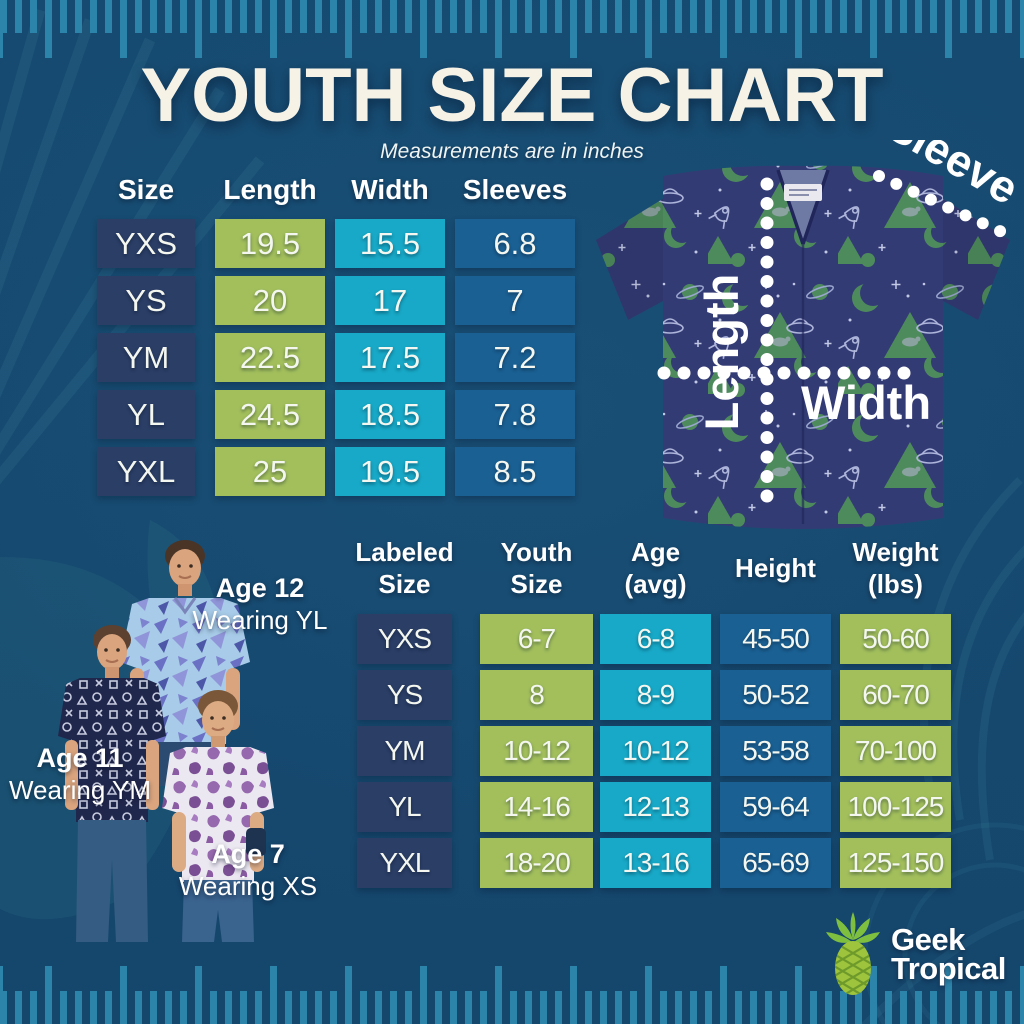  I want to click on youth-size-cell: 10-12, so click(536, 751).